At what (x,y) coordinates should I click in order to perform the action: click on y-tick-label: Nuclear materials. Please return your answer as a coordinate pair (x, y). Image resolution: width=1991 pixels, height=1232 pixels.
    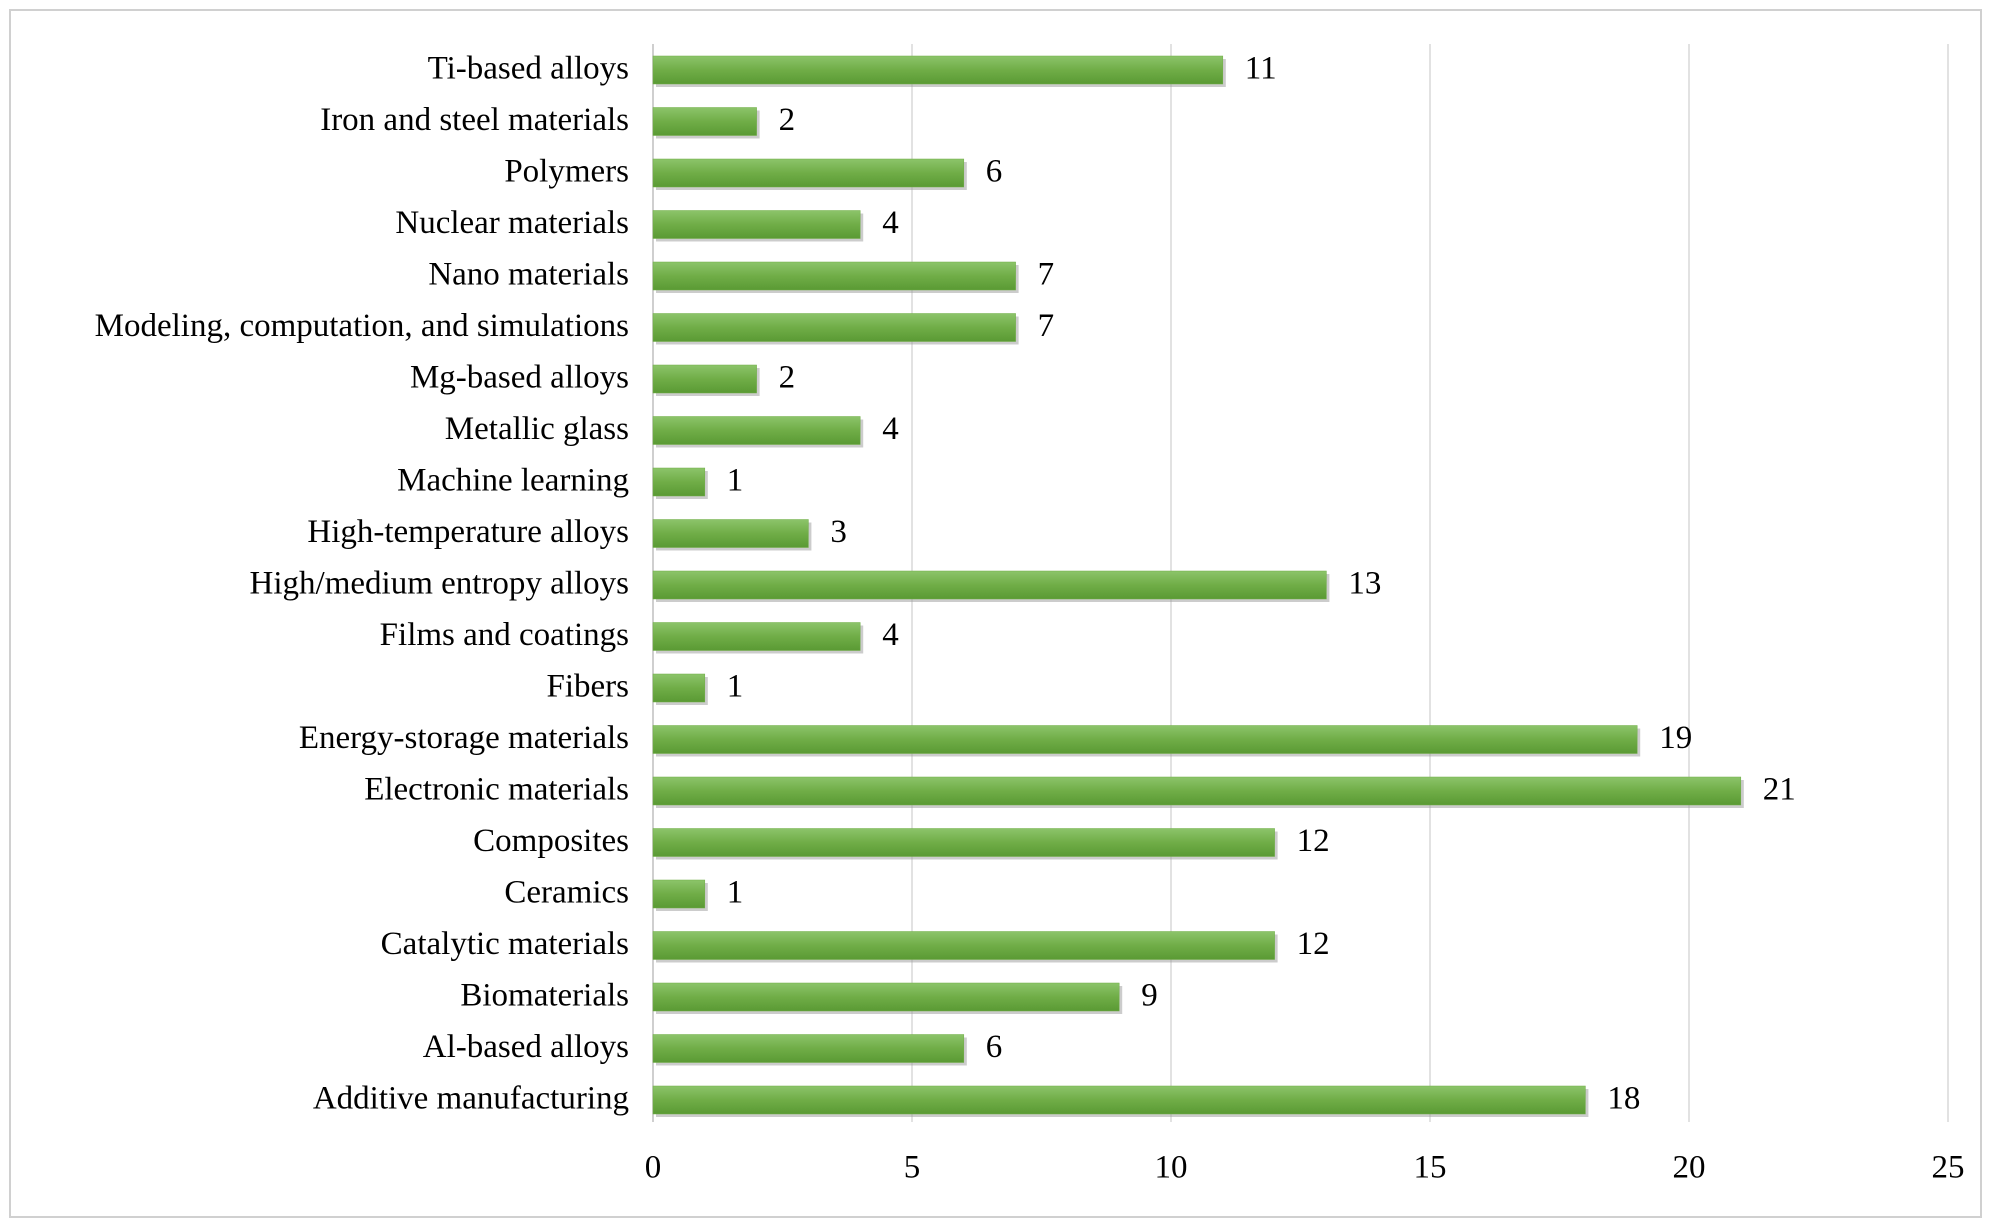
    Looking at the image, I should click on (512, 223).